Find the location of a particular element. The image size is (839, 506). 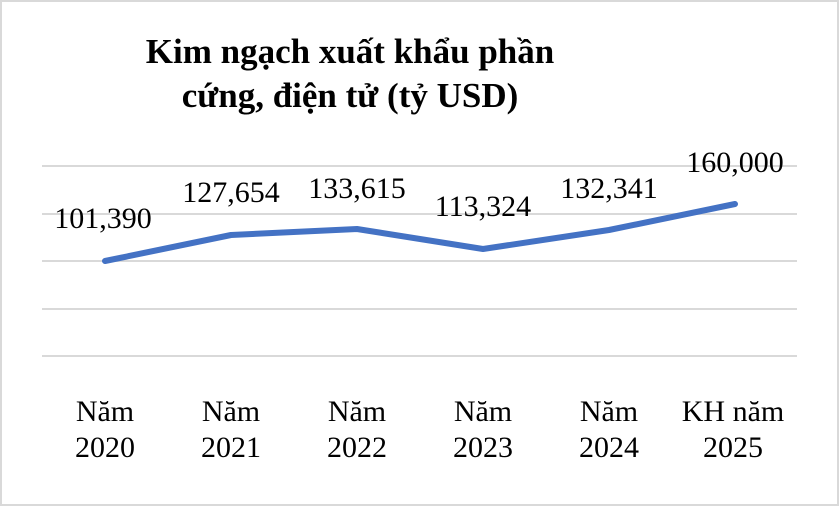

category-label: 2021 is located at coordinates (231, 447).